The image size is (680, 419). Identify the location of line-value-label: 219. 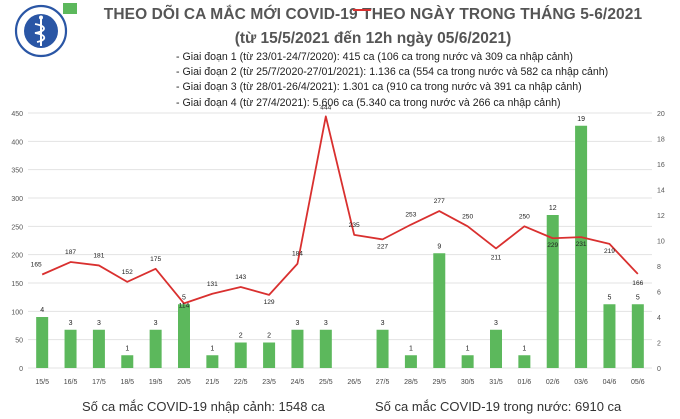
(609, 251).